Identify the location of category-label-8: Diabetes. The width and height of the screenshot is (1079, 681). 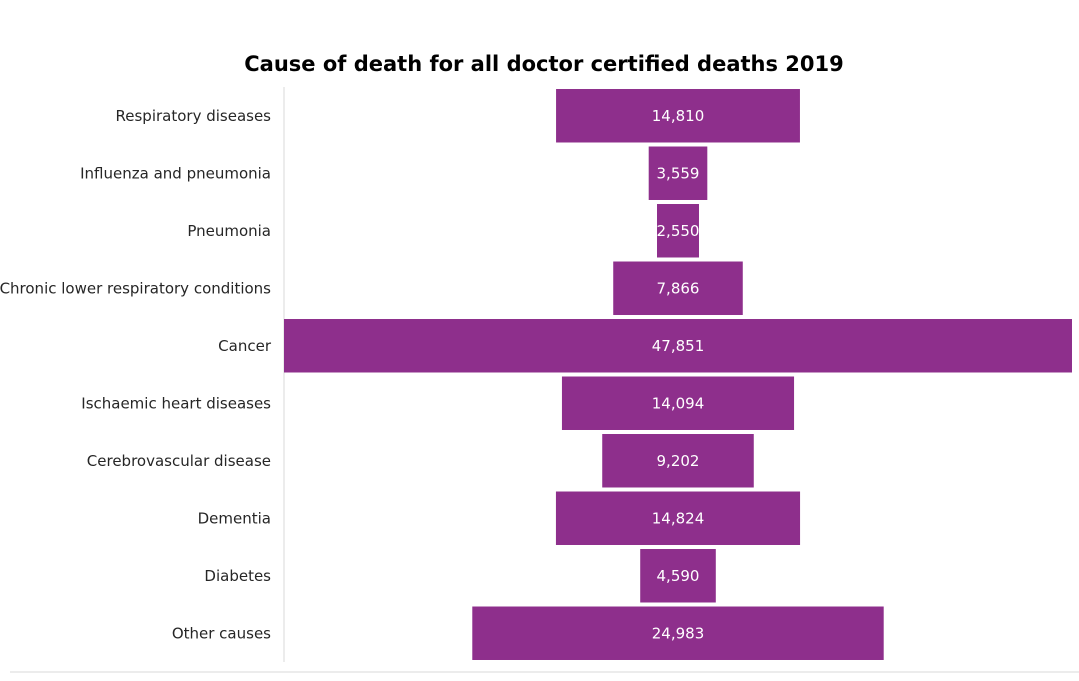
(237, 576).